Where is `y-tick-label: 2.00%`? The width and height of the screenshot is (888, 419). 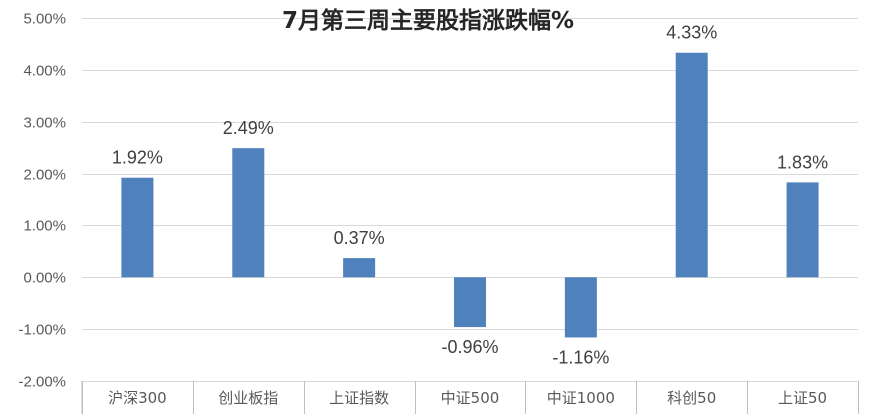 y-tick-label: 2.00% is located at coordinates (44, 175).